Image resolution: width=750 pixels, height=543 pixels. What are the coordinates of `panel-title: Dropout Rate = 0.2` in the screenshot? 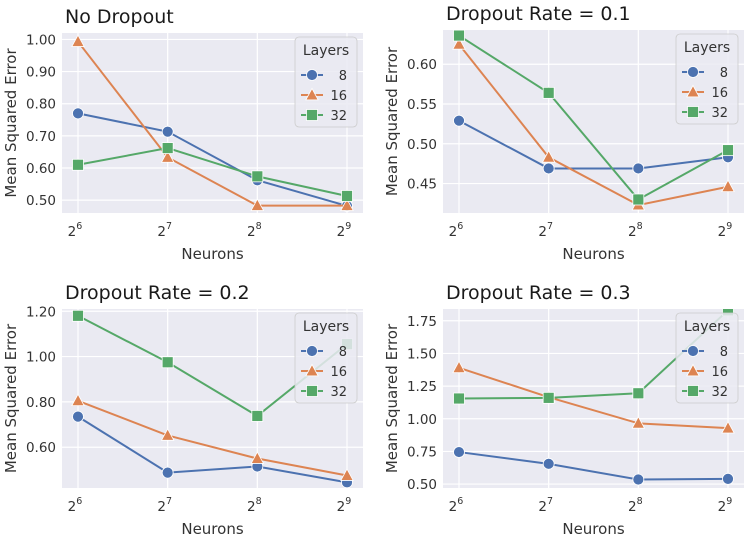 It's located at (157, 293).